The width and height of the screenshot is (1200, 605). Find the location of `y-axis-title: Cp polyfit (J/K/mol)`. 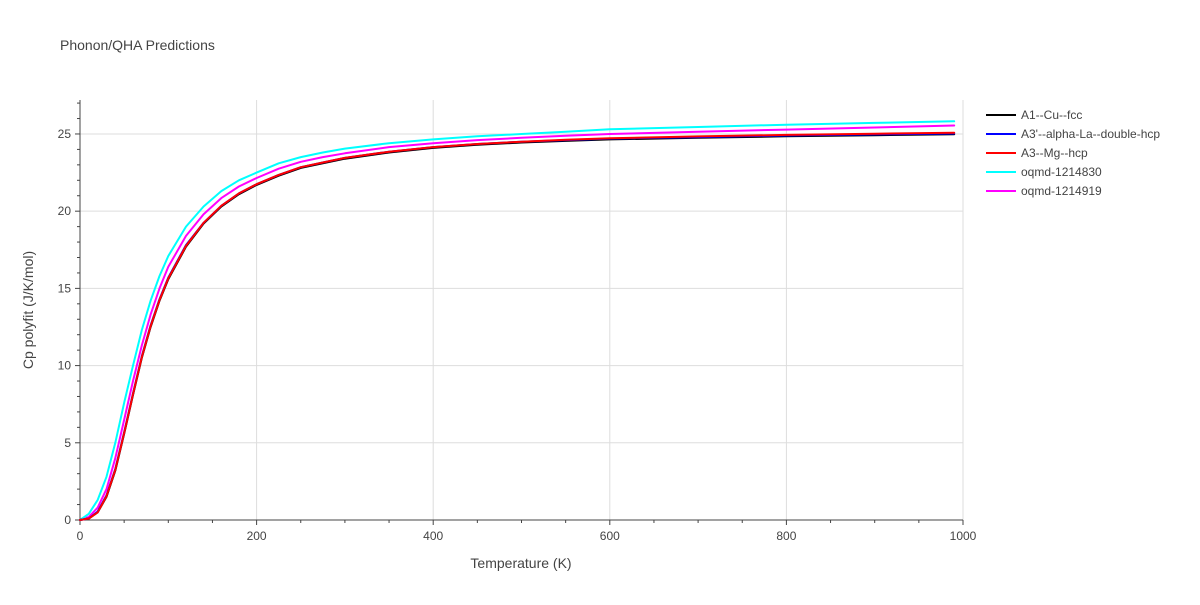

y-axis-title: Cp polyfit (J/K/mol) is located at coordinates (28, 310).